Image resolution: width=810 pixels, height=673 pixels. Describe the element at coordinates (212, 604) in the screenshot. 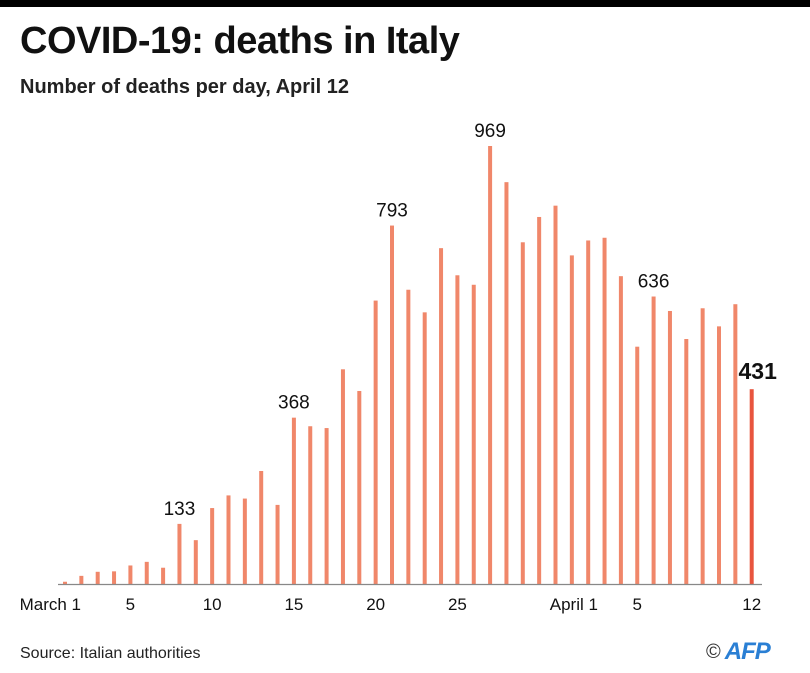

I see `x-tick-10: 10` at that location.